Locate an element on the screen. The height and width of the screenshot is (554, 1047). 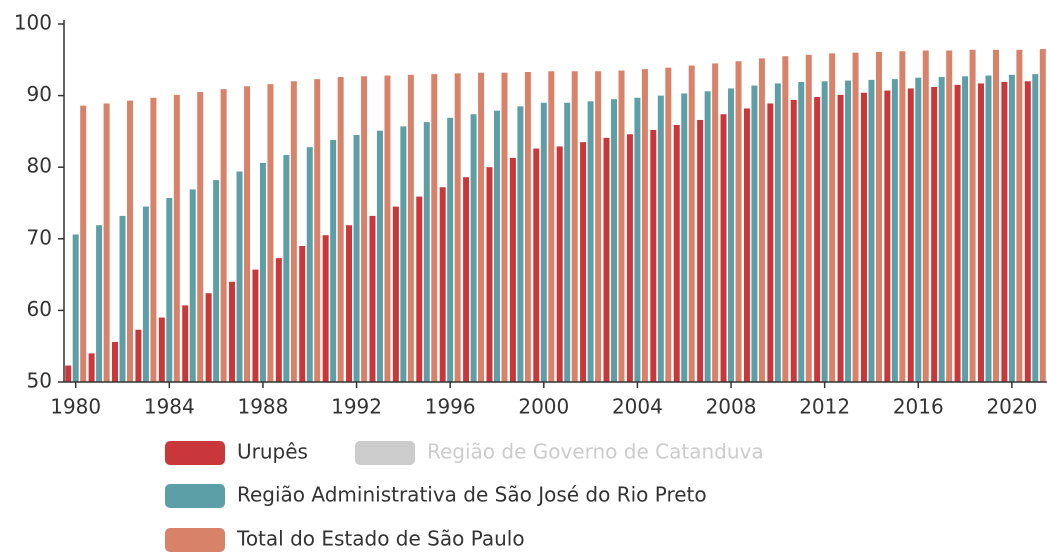
y-tick-label: 80 is located at coordinates (39, 166).